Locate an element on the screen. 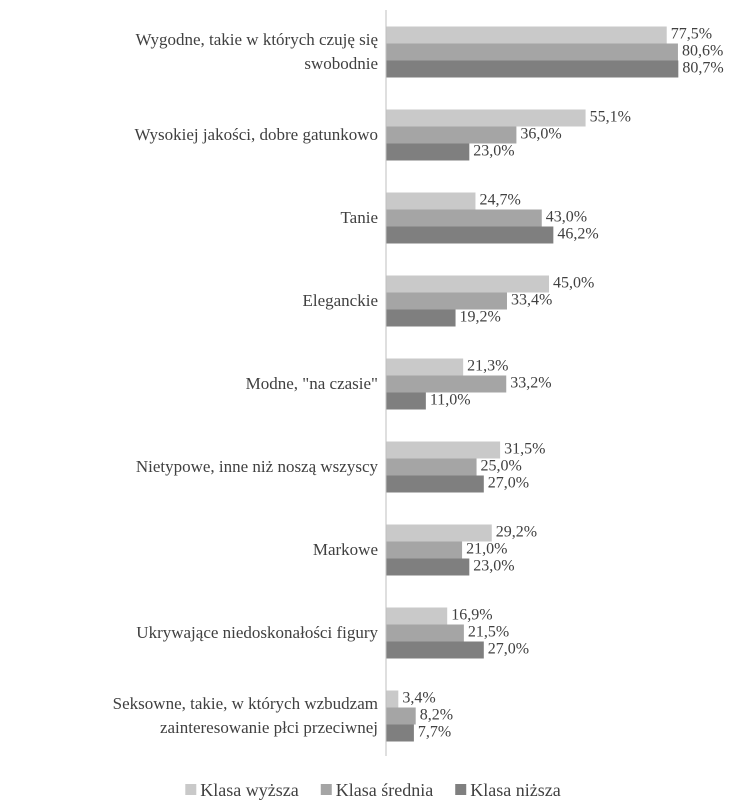 Image resolution: width=747 pixels, height=811 pixels. category-label: Tanie is located at coordinates (359, 217).